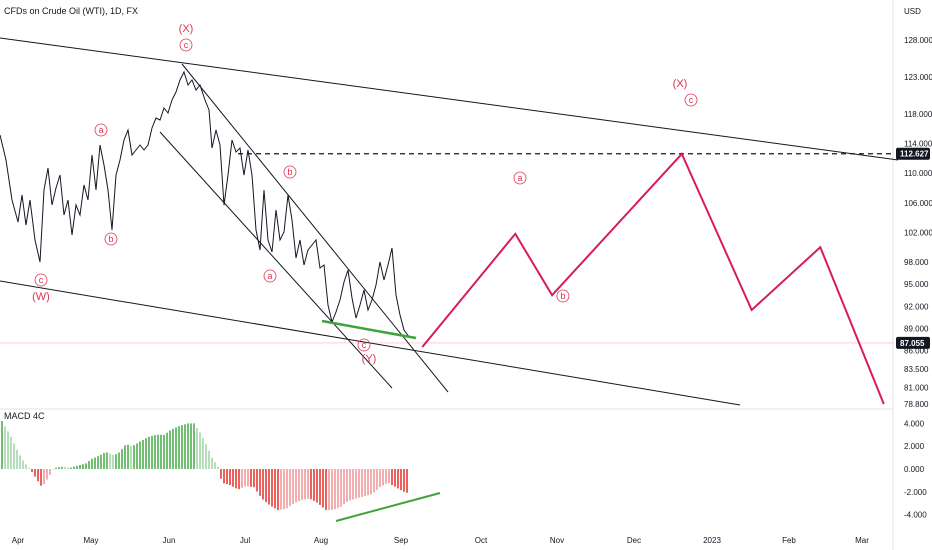 This screenshot has height=550, width=932. I want to click on macd-title: MACD 4C, so click(24, 416).